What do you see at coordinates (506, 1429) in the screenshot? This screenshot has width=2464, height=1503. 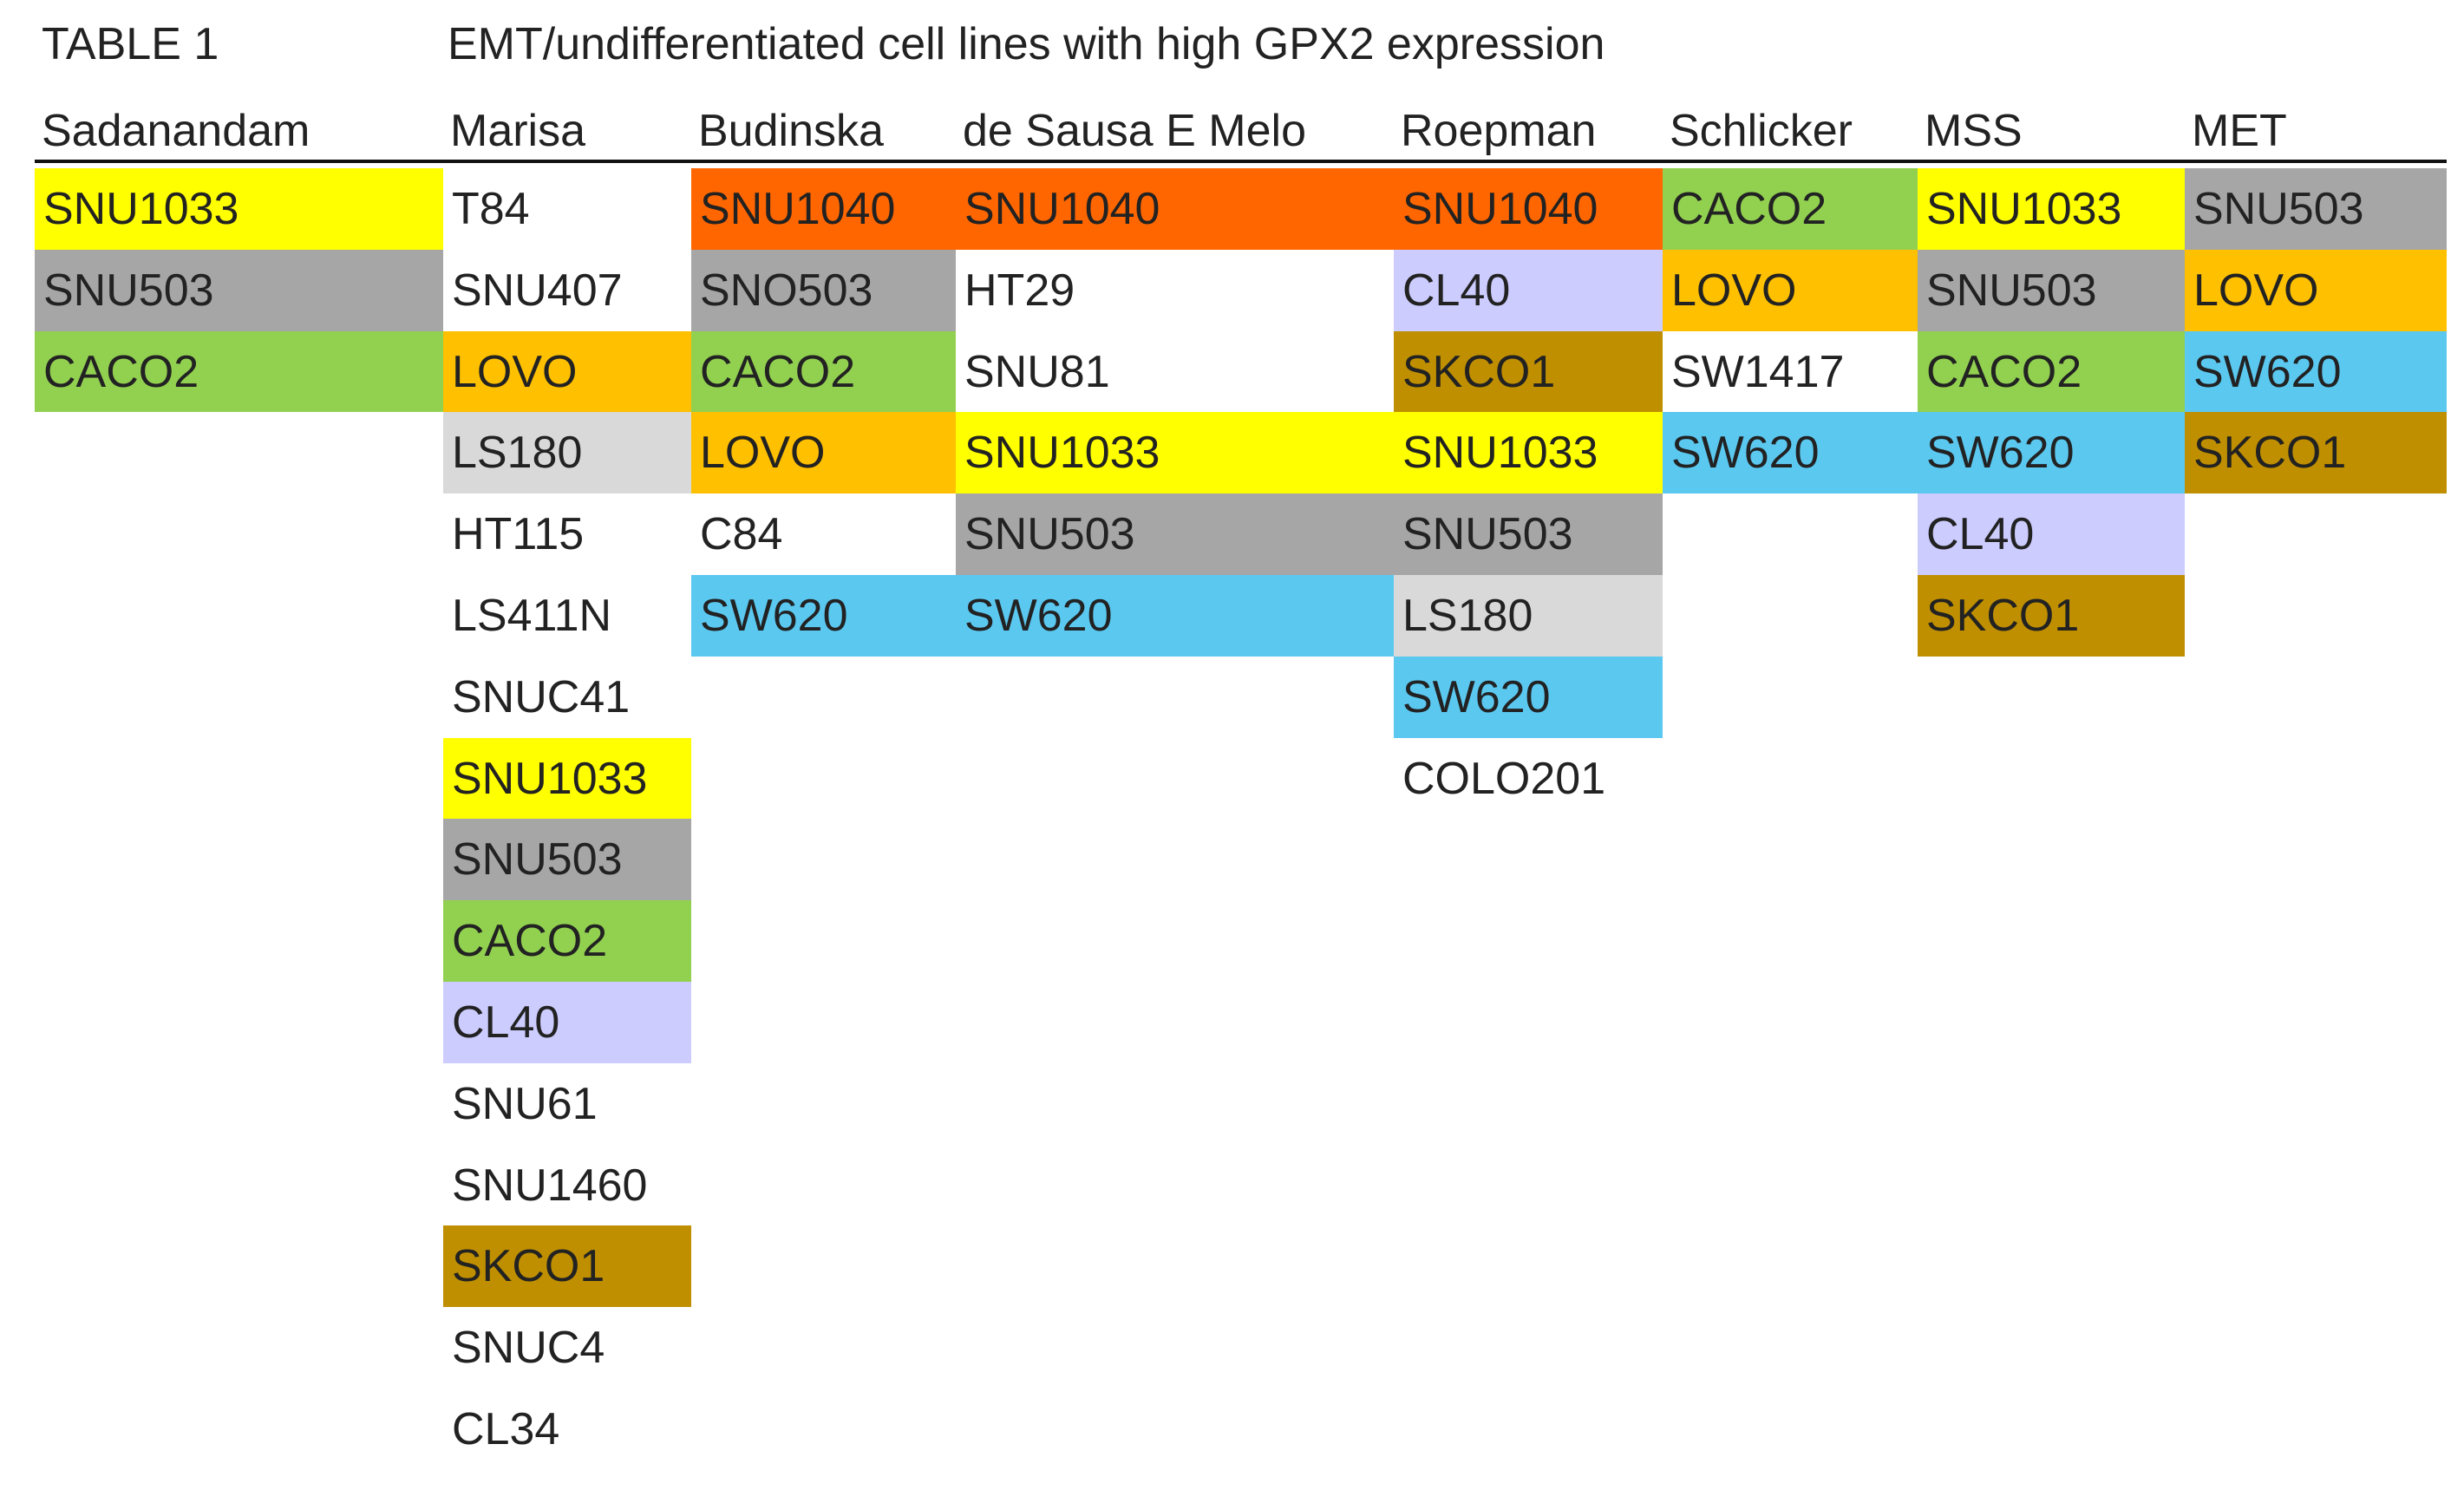 I see `table-cell: CL34` at bounding box center [506, 1429].